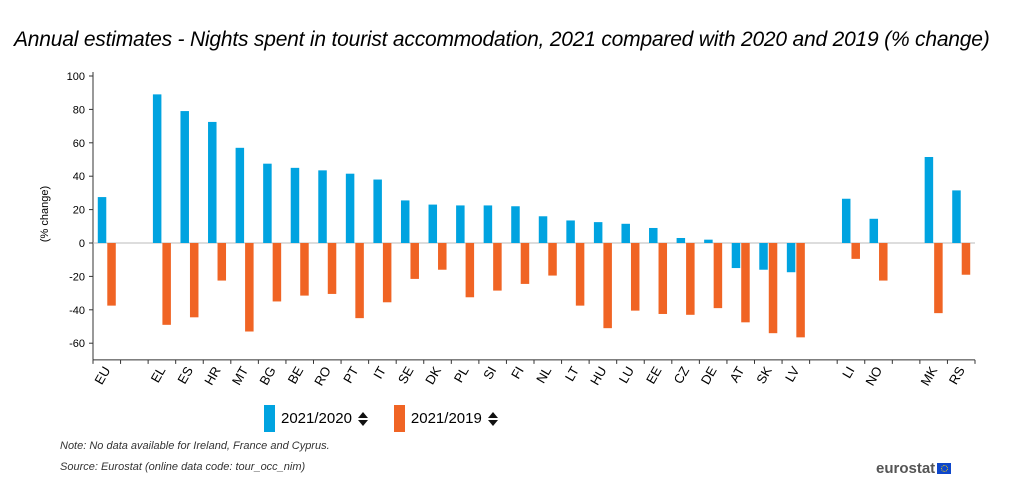 The width and height of the screenshot is (1024, 478). I want to click on legend: 2021/2020 2021/2019, so click(394, 418).